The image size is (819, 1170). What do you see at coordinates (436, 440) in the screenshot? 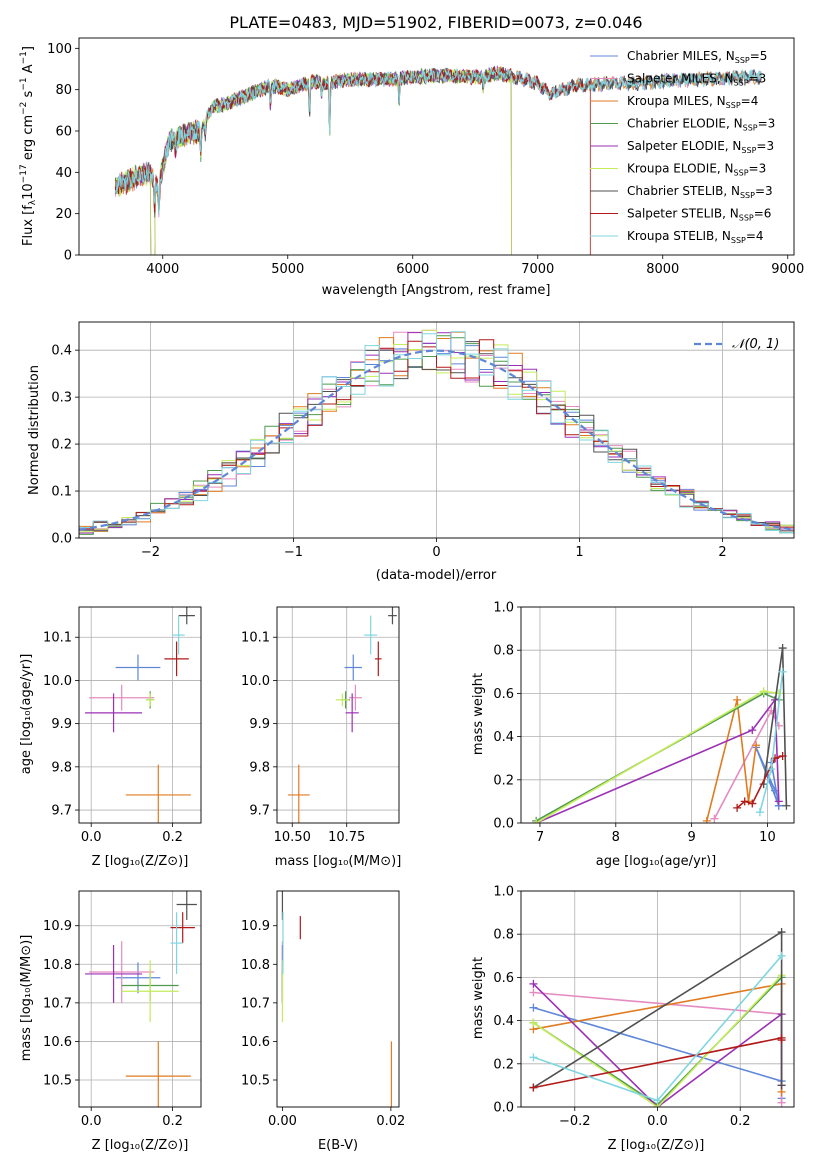
I see `gaussian-curve` at bounding box center [436, 440].